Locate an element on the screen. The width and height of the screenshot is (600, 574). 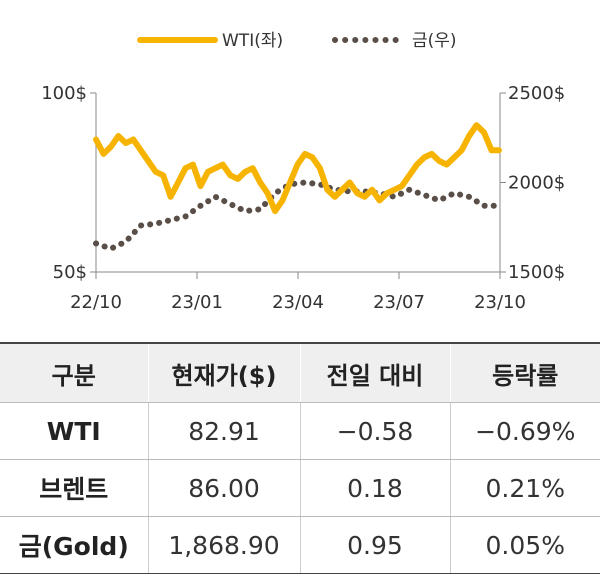
row-name: 브렌트 is located at coordinates (74, 488).